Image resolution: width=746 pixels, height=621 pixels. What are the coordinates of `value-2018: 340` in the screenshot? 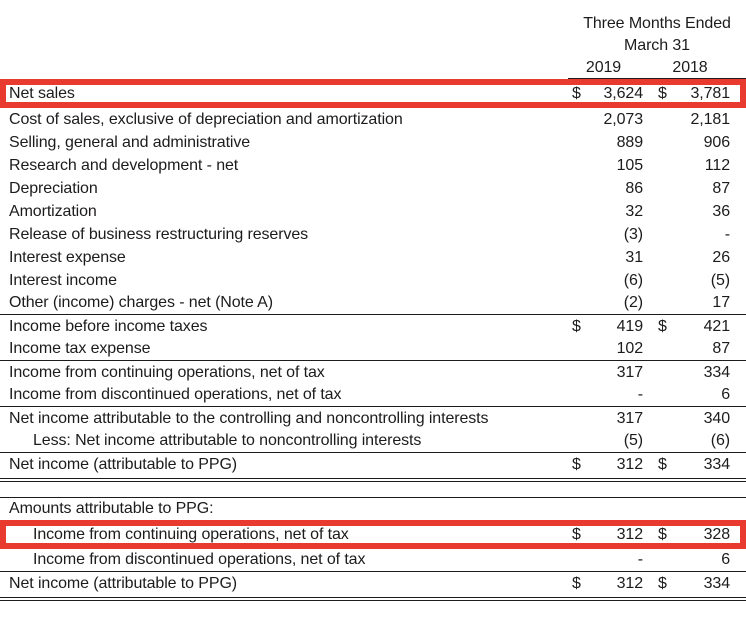 It's located at (717, 418).